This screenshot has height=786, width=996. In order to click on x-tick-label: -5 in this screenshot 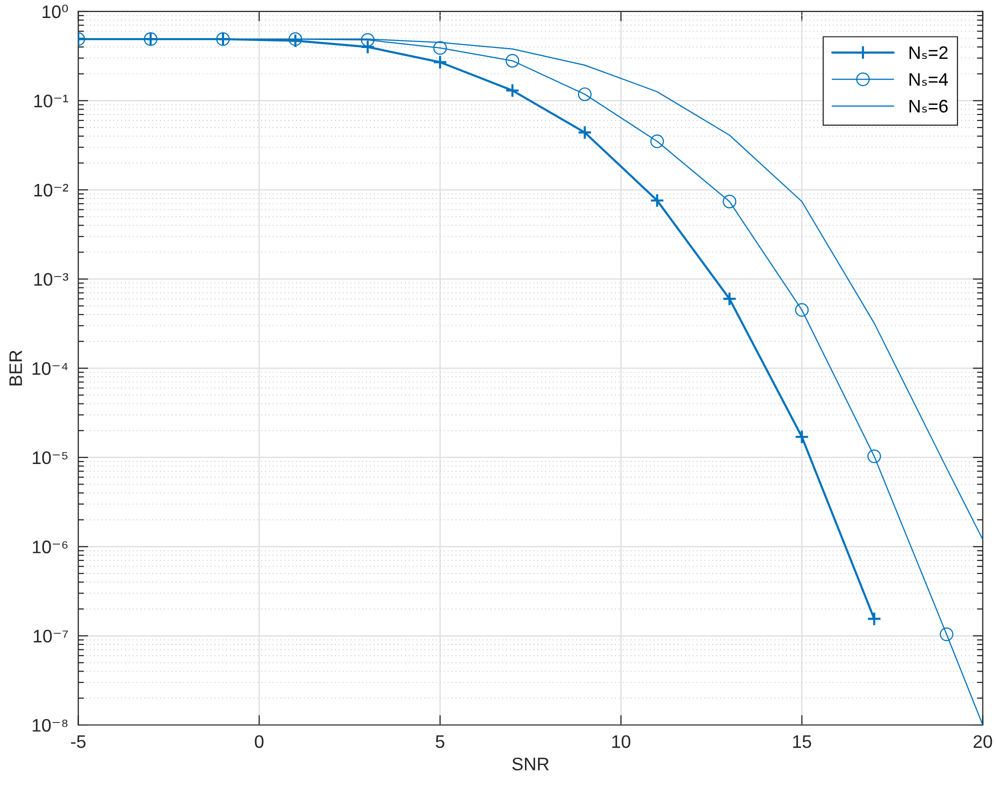, I will do `click(78, 741)`.